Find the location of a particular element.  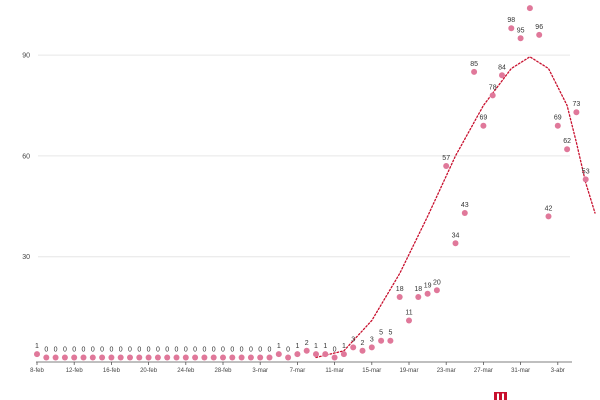

data-label: 20 is located at coordinates (437, 282).